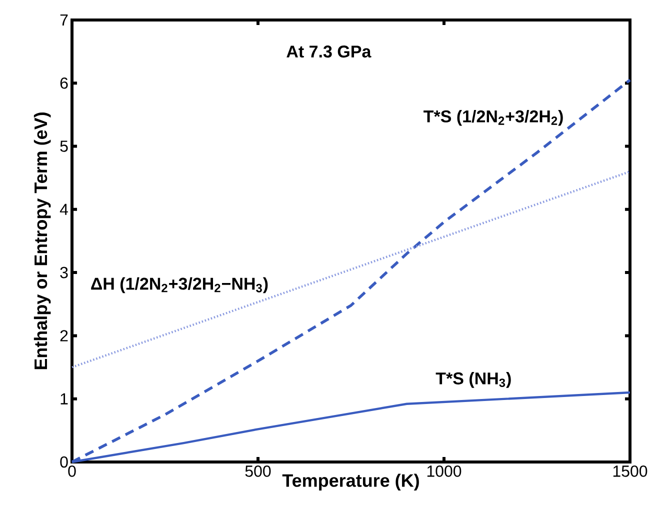 This screenshot has width=655, height=505. I want to click on y-tick-label: 6, so click(64, 83).